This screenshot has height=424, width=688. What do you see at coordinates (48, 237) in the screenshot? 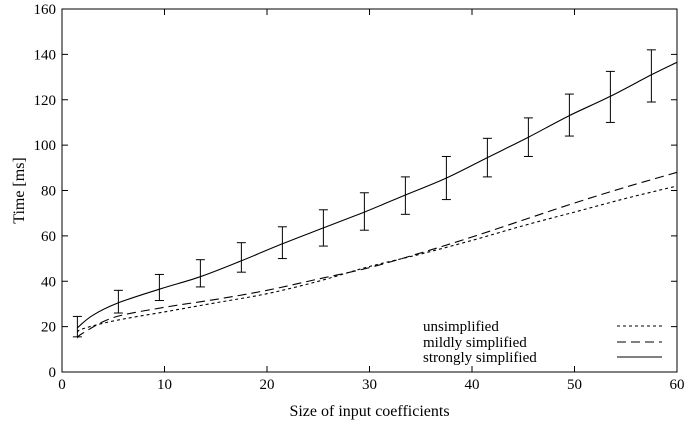
I see `y-tick-label: 60` at bounding box center [48, 237].